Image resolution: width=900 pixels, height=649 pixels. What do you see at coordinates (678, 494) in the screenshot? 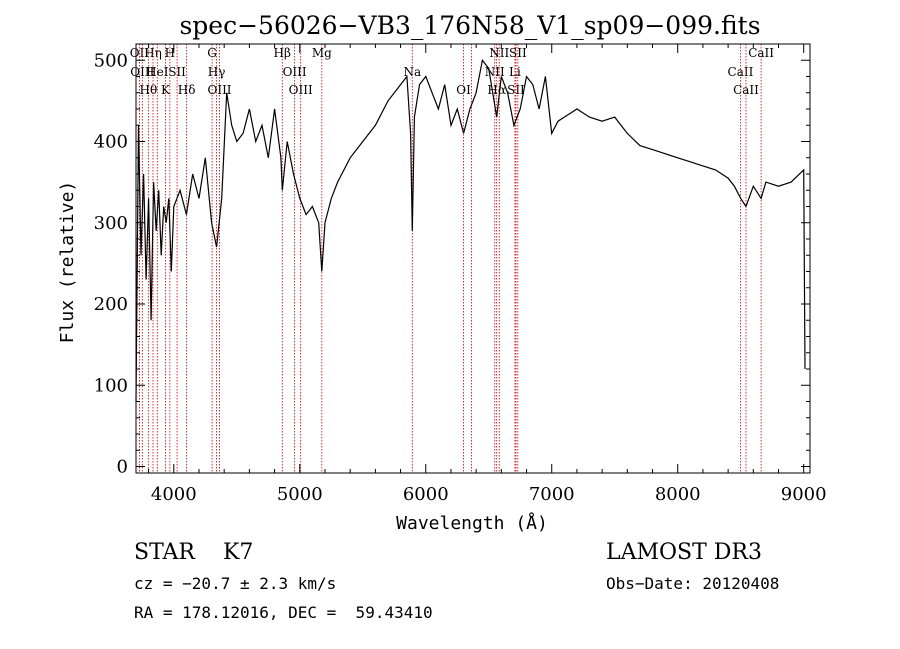
I see `x-tick-label: 8000` at bounding box center [678, 494].